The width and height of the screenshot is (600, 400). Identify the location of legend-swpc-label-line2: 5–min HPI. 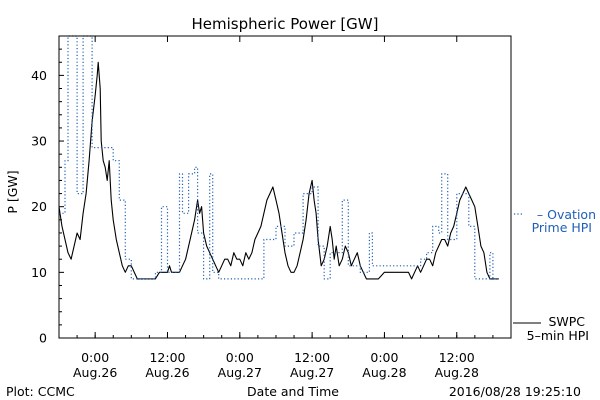
(558, 335).